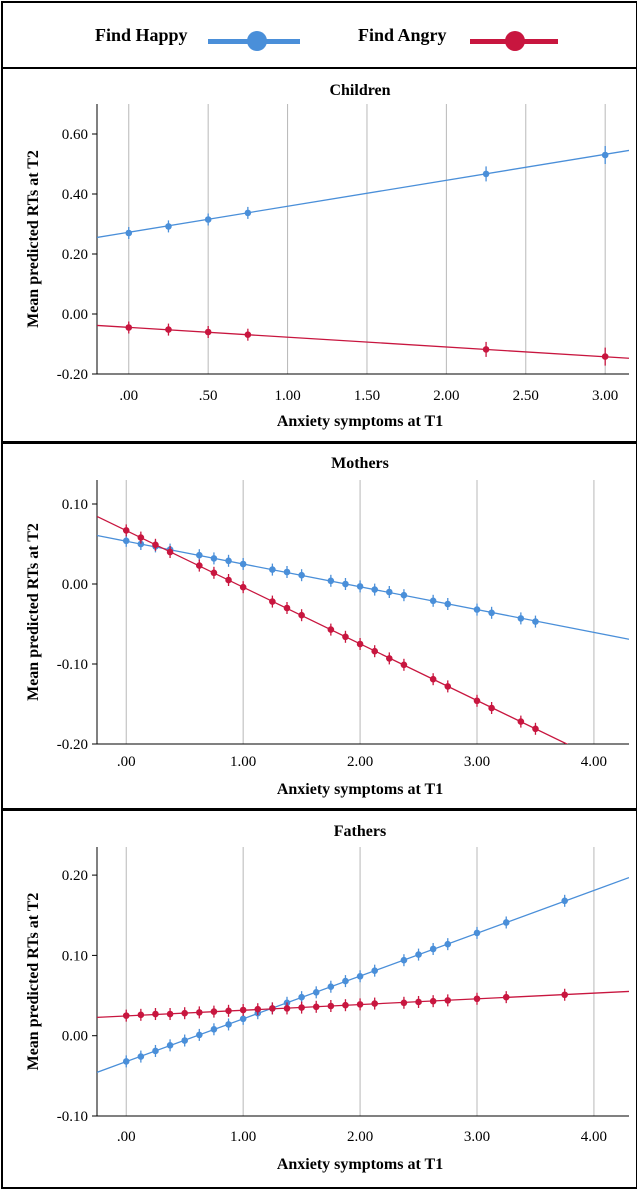 This screenshot has width=637, height=1189. What do you see at coordinates (363, 194) in the screenshot?
I see `fit-line-find-happy` at bounding box center [363, 194].